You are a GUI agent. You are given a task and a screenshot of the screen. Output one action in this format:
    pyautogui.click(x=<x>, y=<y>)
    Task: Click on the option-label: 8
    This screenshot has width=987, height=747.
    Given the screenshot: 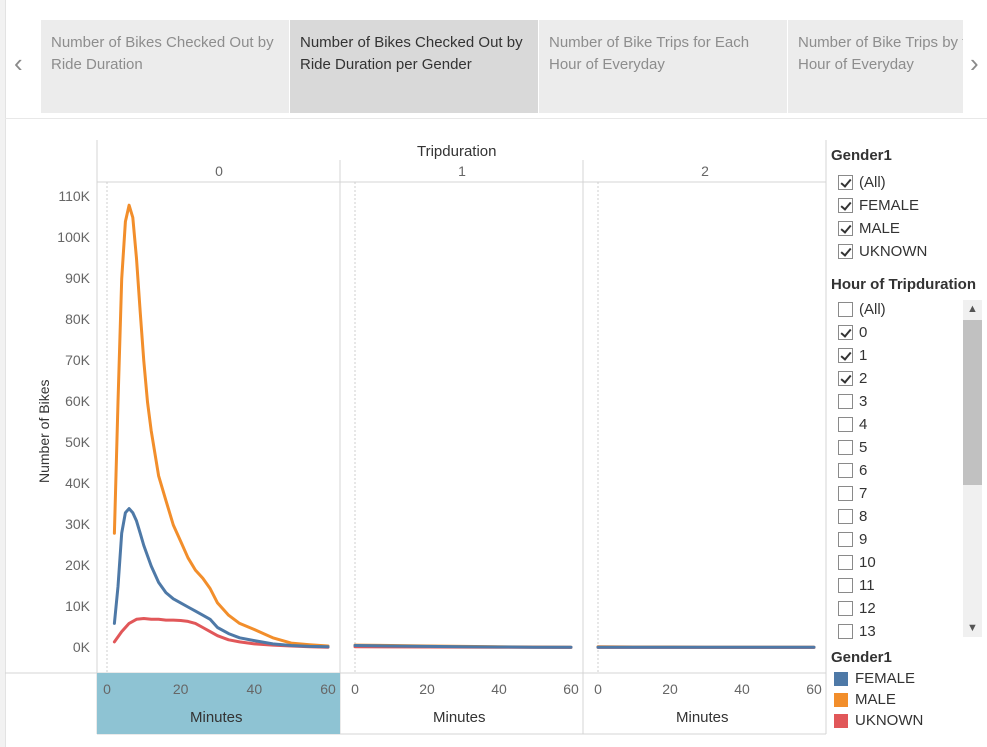 What is the action you would take?
    pyautogui.click(x=863, y=516)
    